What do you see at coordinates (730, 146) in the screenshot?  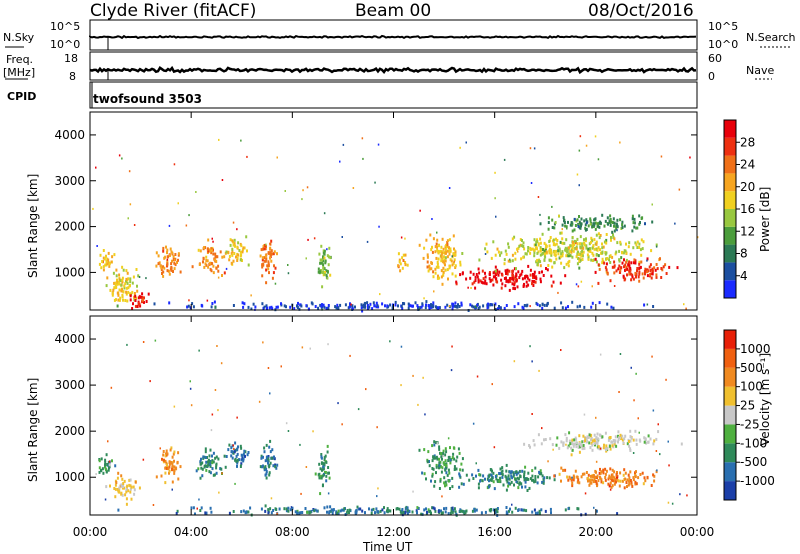 I see `colorbar-swatch` at bounding box center [730, 146].